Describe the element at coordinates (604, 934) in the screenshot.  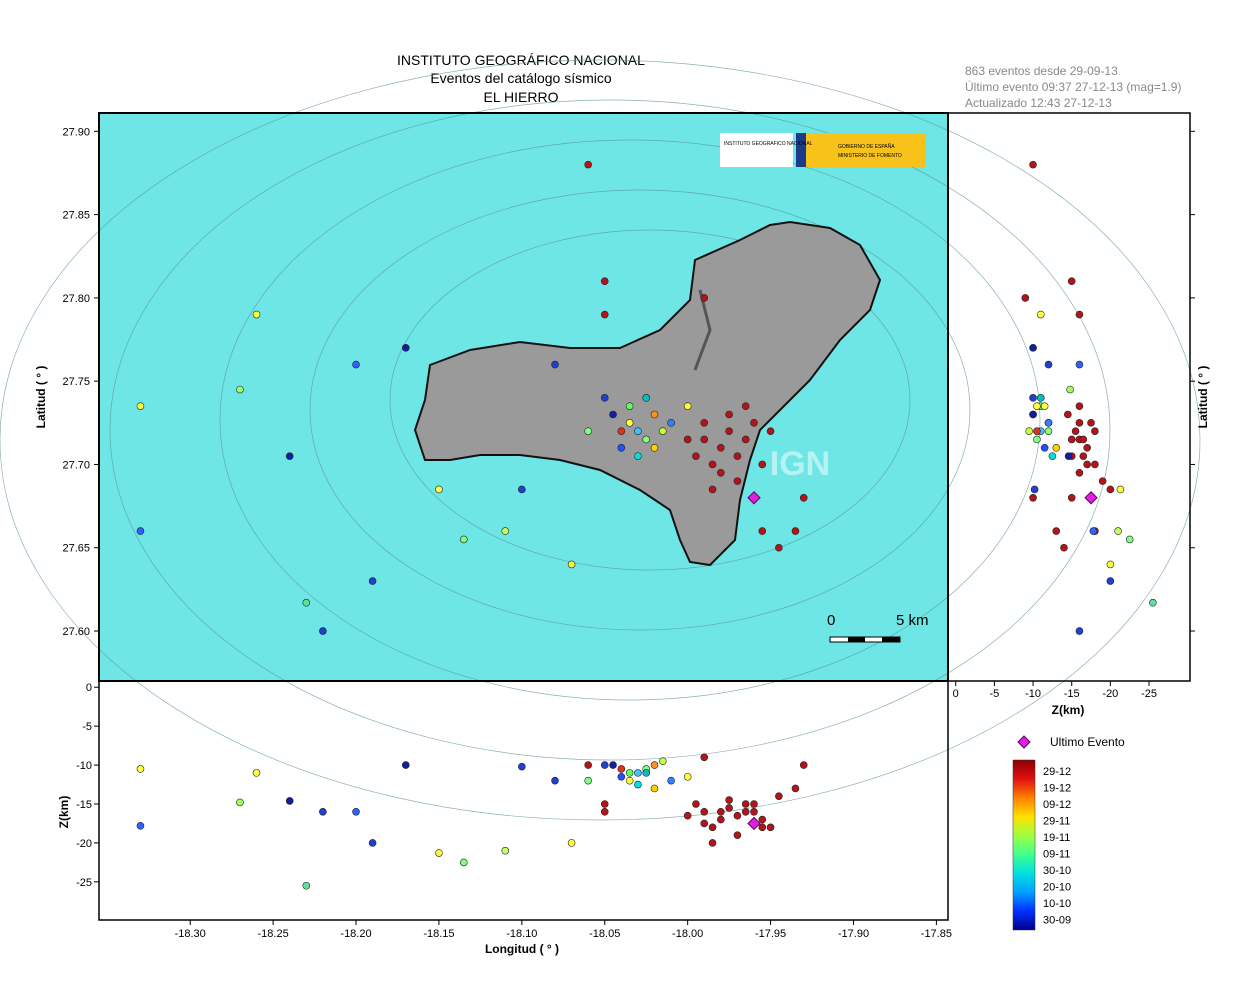
I see `x-tick-label: -18.05` at that location.